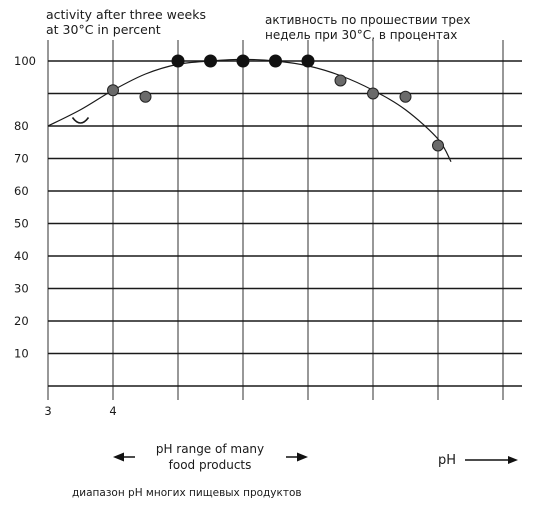 The height and width of the screenshot is (508, 536). Describe the element at coordinates (103, 29) in the screenshot. I see `title-en-line-2: at 30°C in percent` at that location.